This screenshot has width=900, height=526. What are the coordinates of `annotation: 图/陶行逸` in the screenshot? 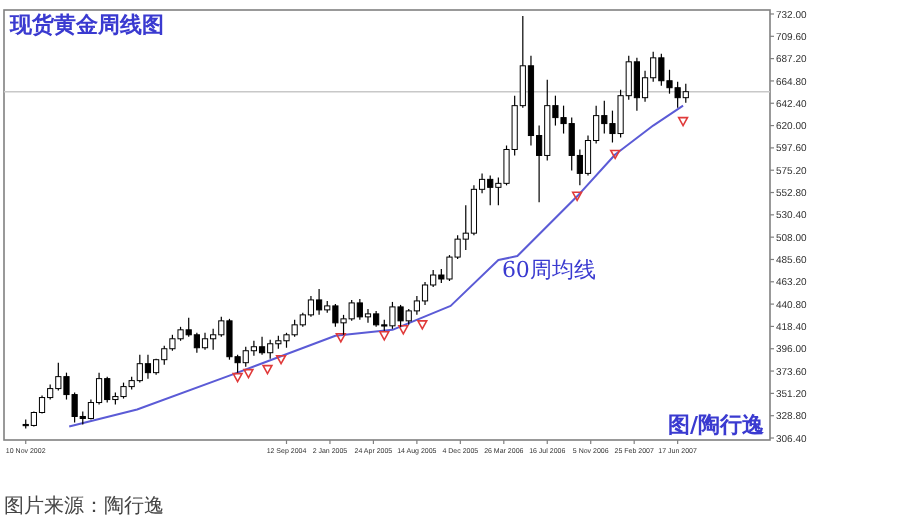 It's located at (716, 425).